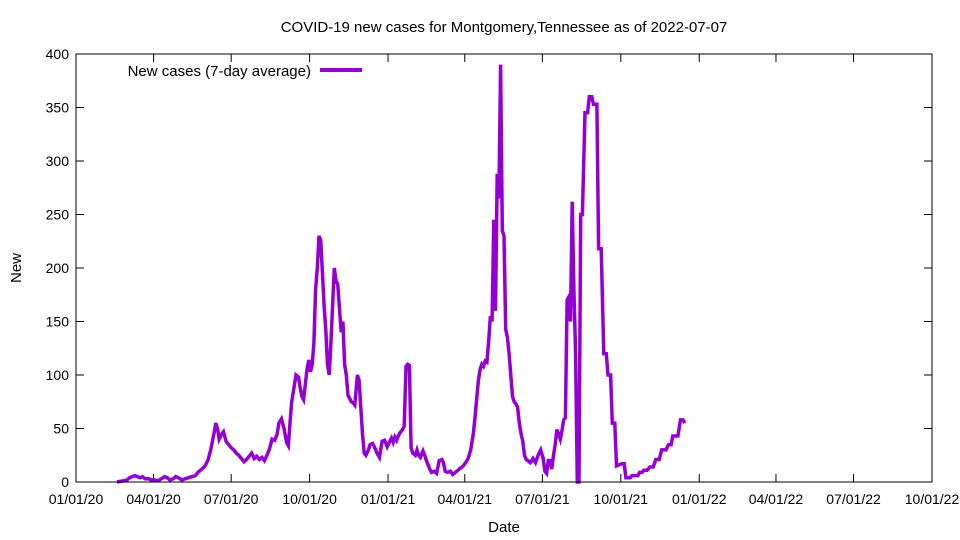 This screenshot has width=960, height=540. Describe the element at coordinates (231, 499) in the screenshot. I see `x-tick-label: 07/01/20` at that location.